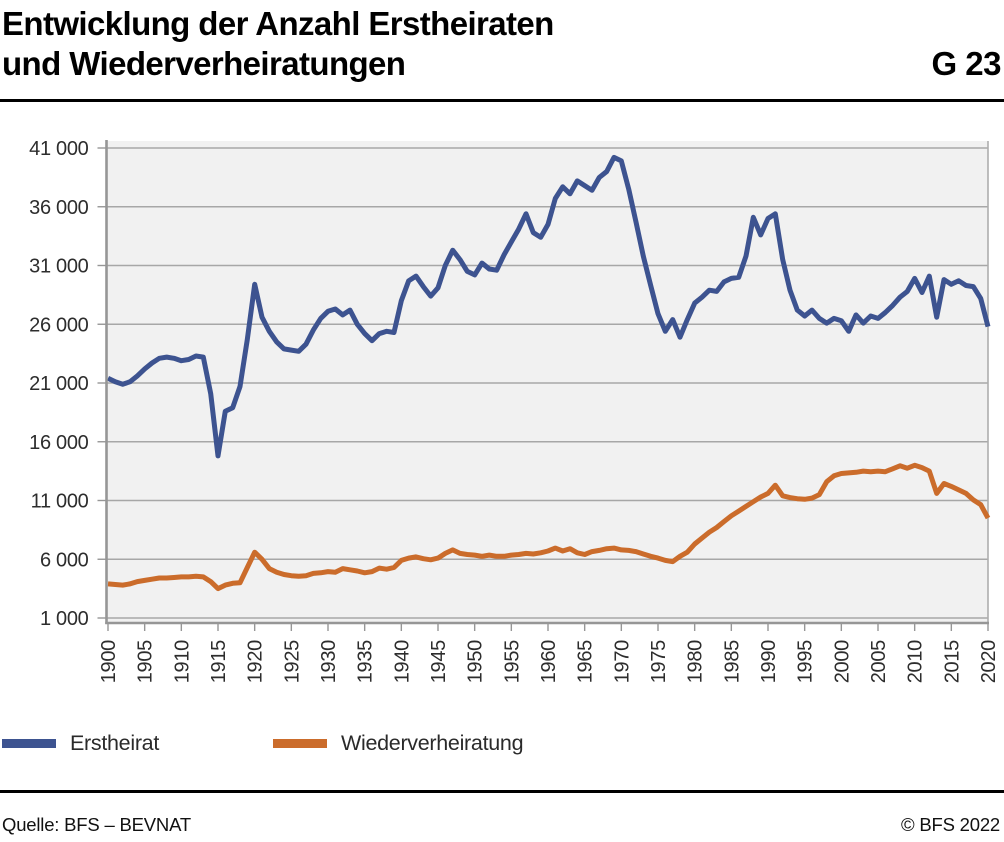 This screenshot has height=842, width=1004. Describe the element at coordinates (59, 384) in the screenshot. I see `y-tick-label: 21 000` at that location.